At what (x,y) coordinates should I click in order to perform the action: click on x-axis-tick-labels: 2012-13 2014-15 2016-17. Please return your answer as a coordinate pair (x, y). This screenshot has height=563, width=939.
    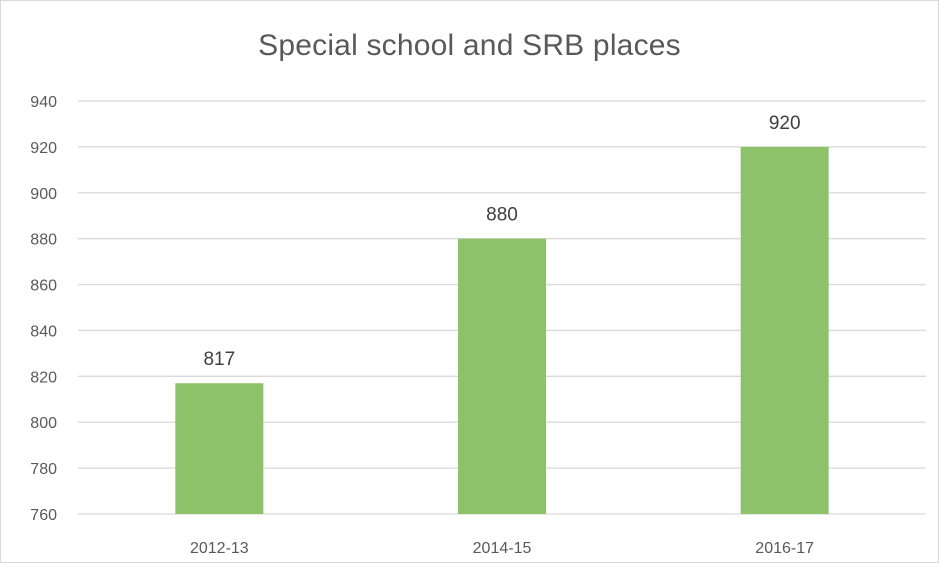
    Looking at the image, I should click on (502, 548).